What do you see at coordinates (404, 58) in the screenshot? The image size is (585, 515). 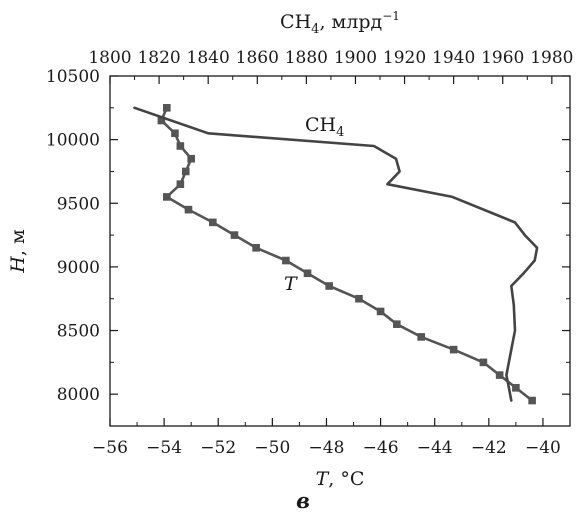 I see `top-tick-label: 1920` at bounding box center [404, 58].